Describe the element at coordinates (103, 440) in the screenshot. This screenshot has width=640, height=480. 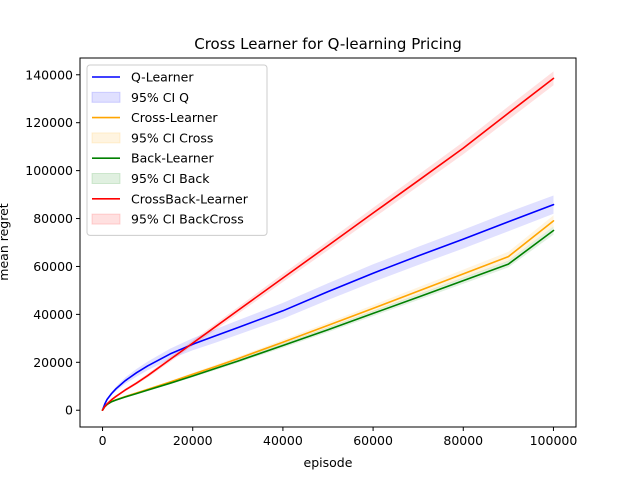
I see `x-tick-label: 0` at that location.